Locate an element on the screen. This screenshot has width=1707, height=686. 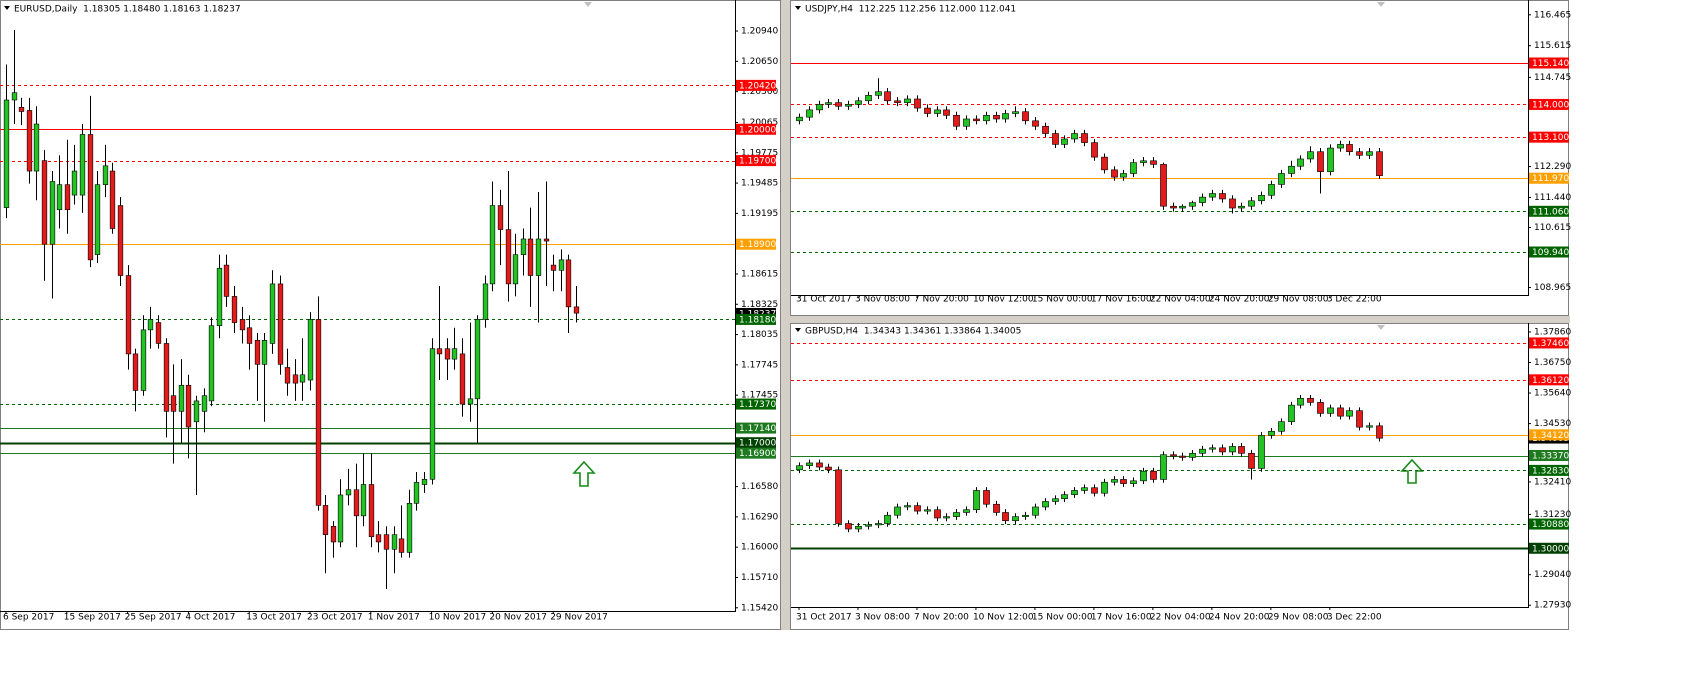
y-tick-label: 1.27930 is located at coordinates (1552, 606).